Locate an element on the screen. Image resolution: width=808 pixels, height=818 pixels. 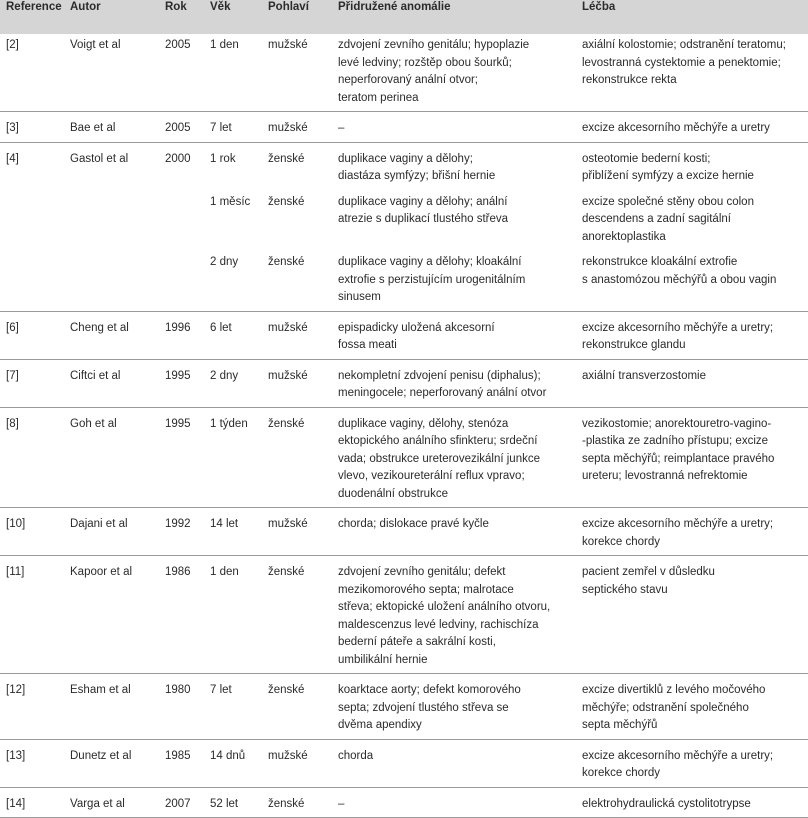
header-anomalie: Přidružené anomálie is located at coordinates (454, 17).